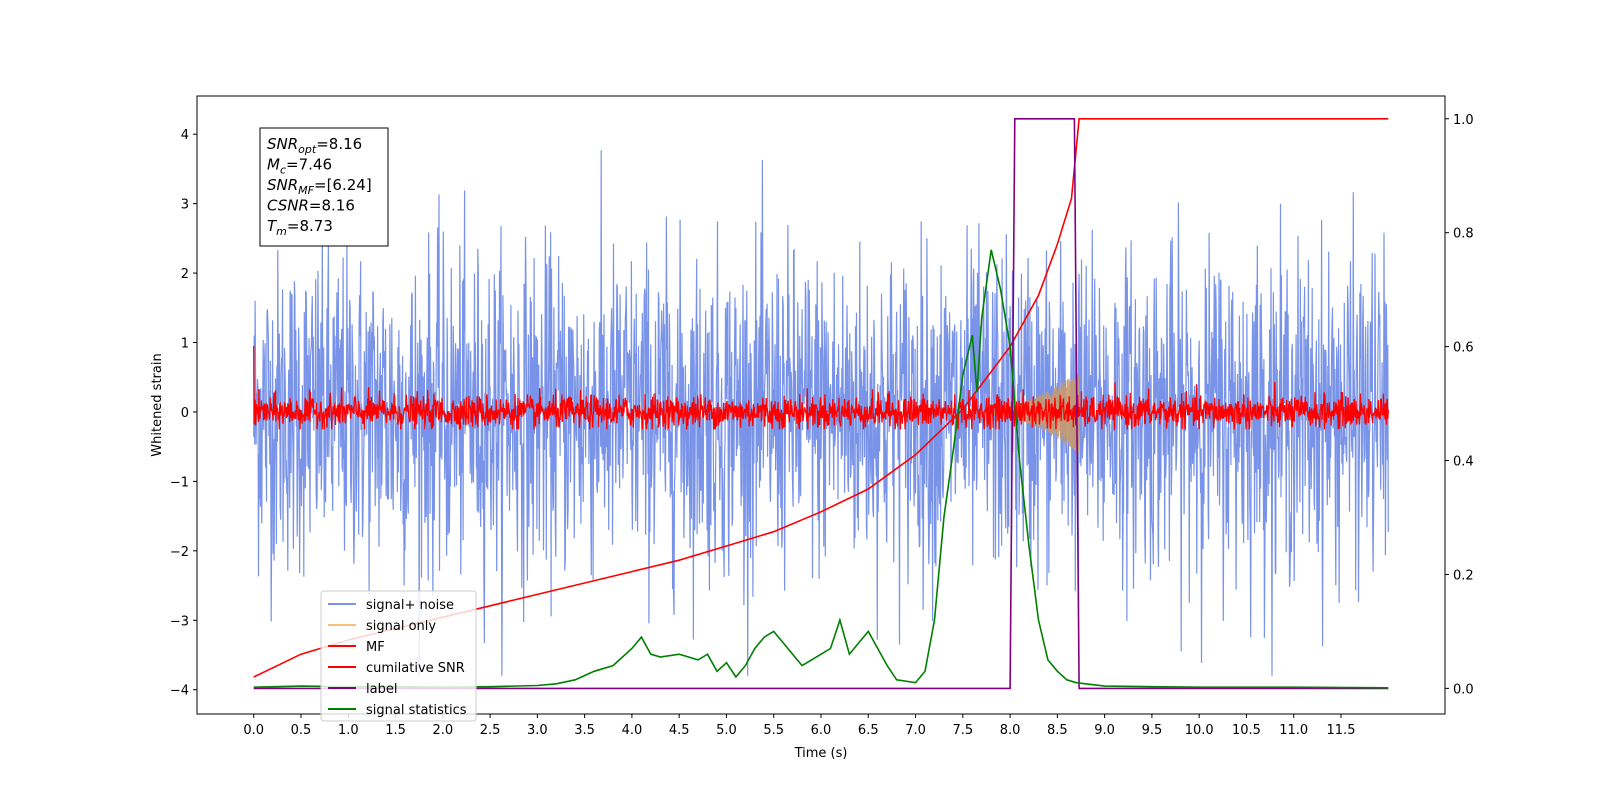  Describe the element at coordinates (1152, 730) in the screenshot. I see `x-tick-label: 9.5` at that location.